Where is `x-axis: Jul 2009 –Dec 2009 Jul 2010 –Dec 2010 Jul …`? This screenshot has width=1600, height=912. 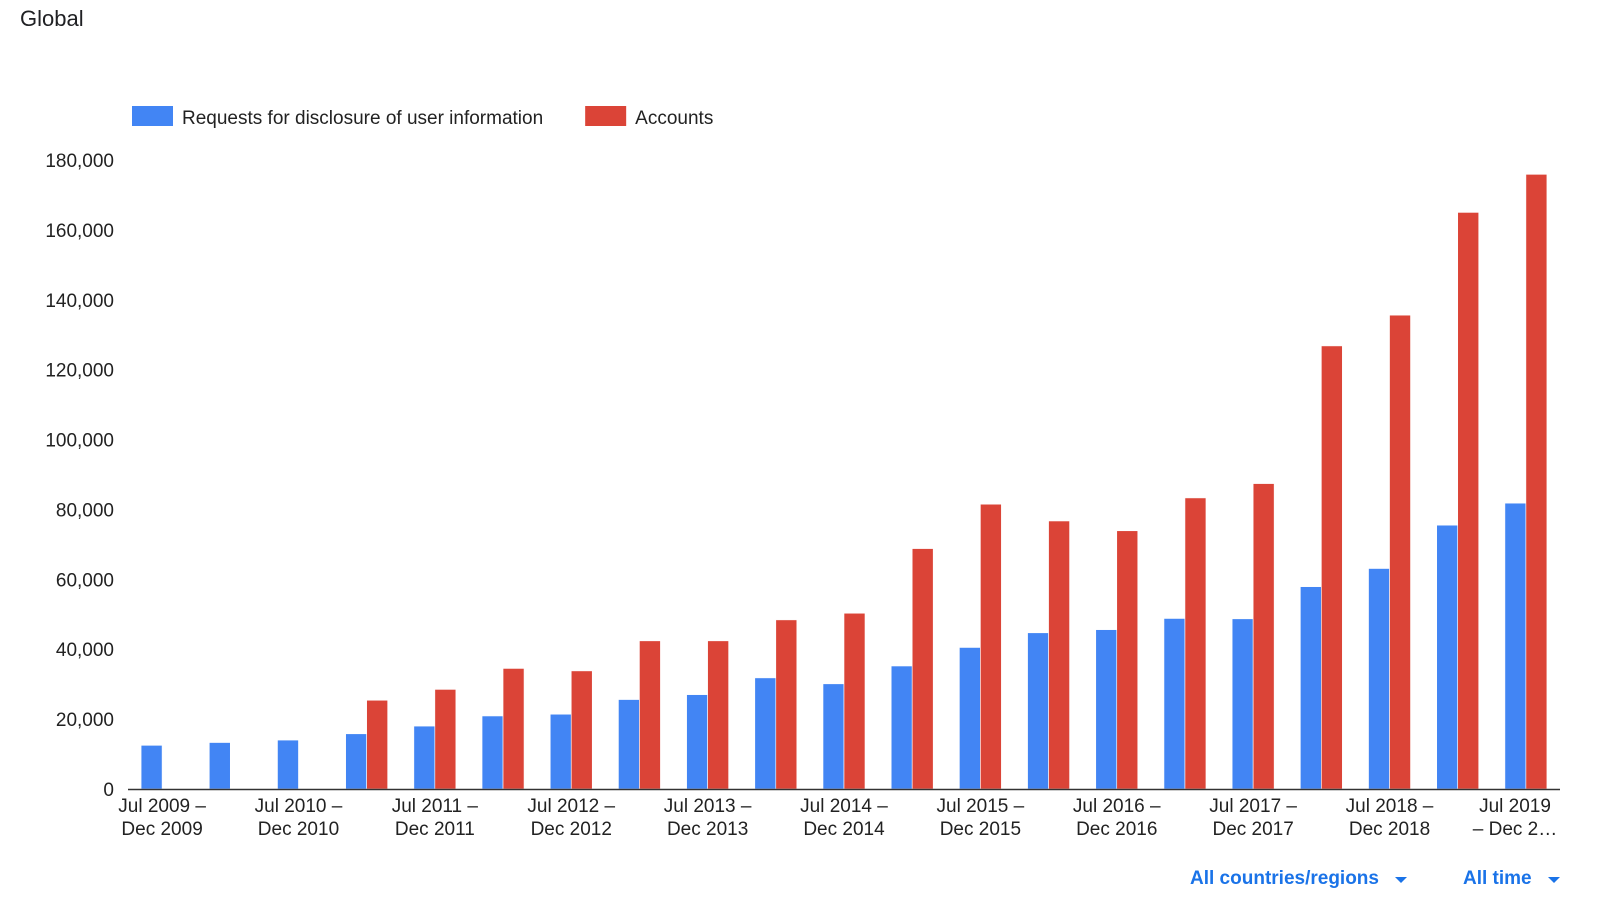
x-axis: Jul 2009 –Dec 2009 Jul 2010 –Dec 2010 Jul … is located at coordinates (839, 814).